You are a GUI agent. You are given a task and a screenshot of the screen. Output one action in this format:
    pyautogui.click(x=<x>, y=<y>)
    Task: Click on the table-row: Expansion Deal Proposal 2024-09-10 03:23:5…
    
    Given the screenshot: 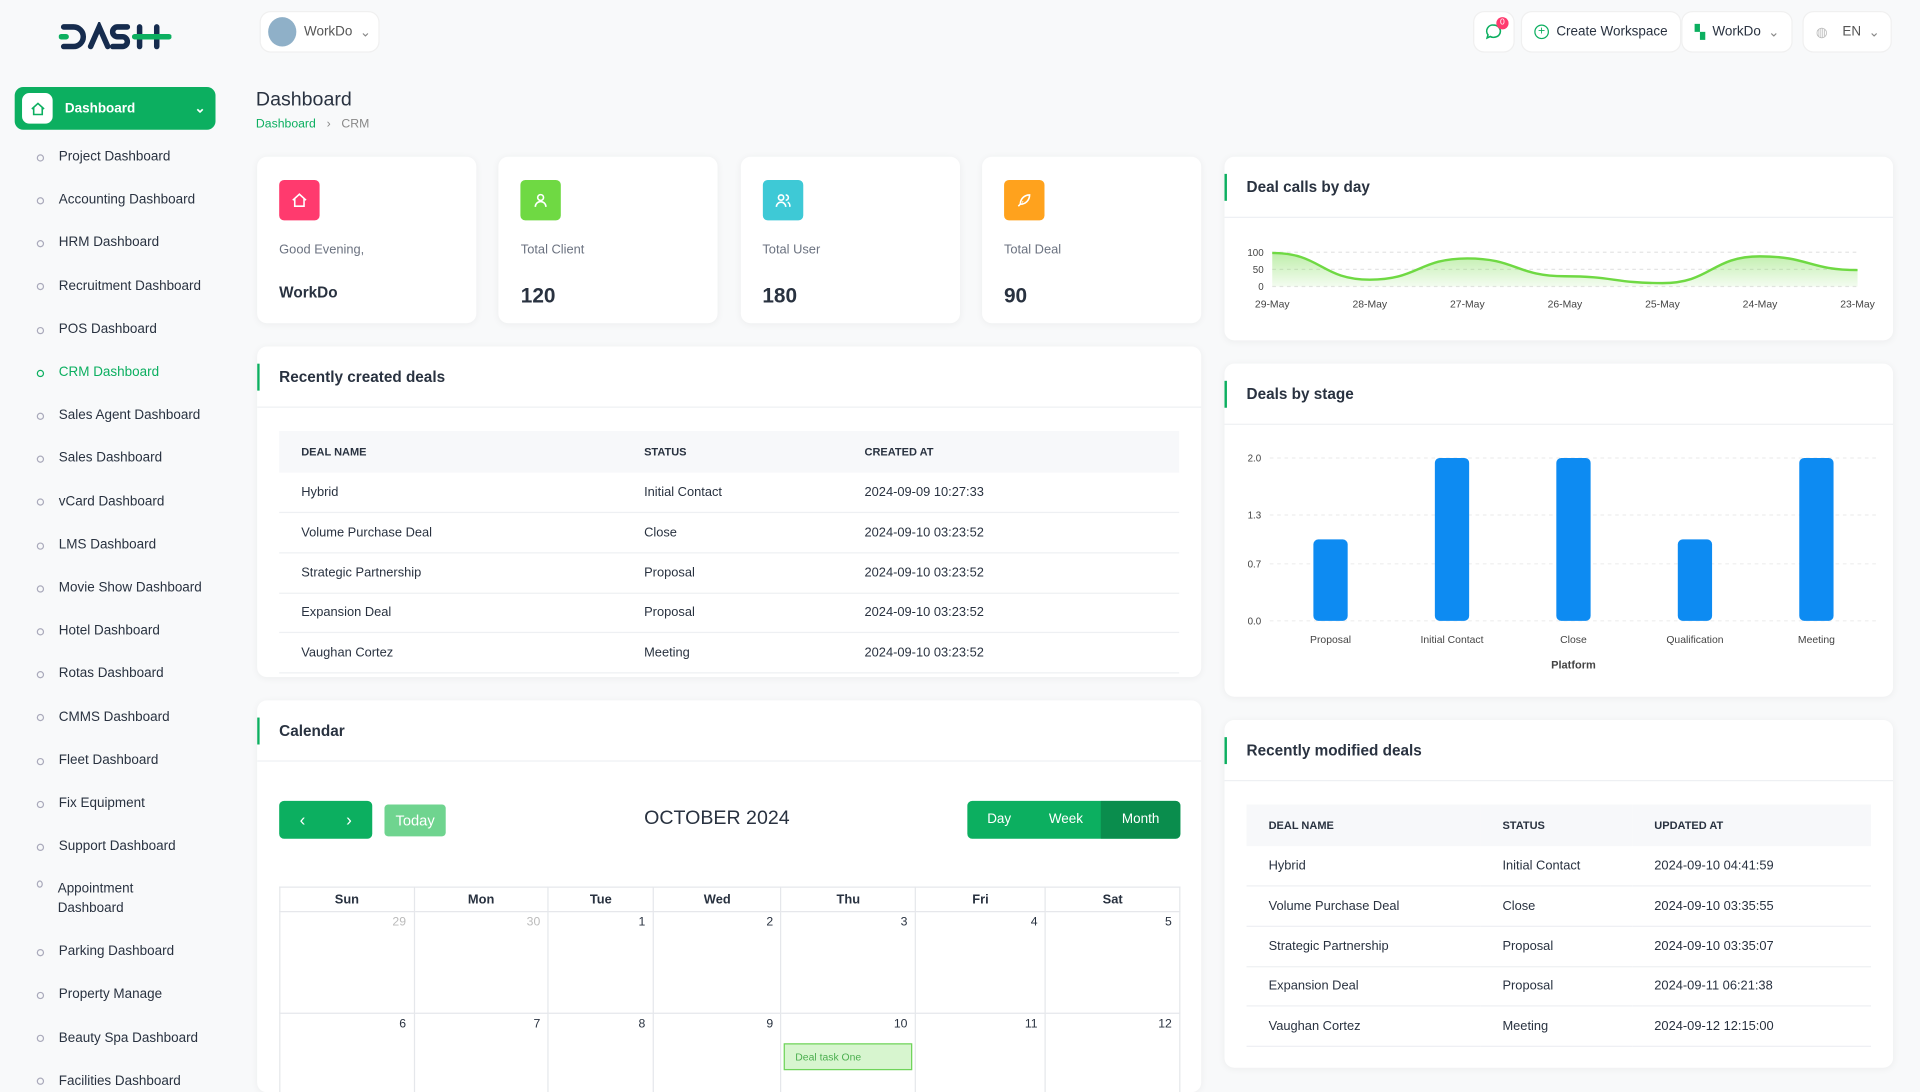 What is the action you would take?
    pyautogui.click(x=729, y=613)
    